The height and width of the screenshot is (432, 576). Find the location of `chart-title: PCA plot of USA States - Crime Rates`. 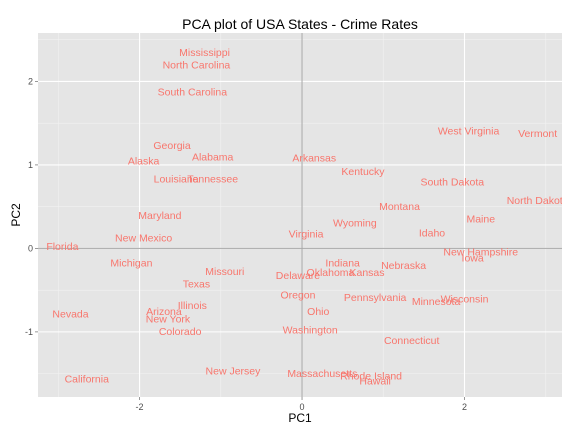

chart-title: PCA plot of USA States - Crime Rates is located at coordinates (300, 24).